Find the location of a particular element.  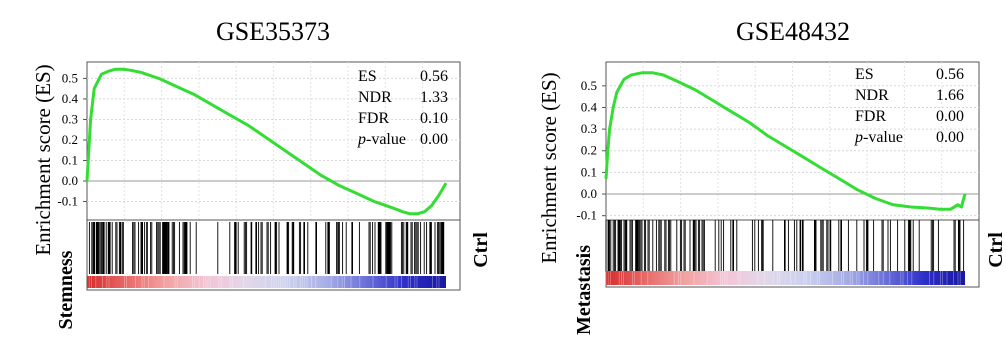

chart-title: GSE48432 is located at coordinates (793, 31).